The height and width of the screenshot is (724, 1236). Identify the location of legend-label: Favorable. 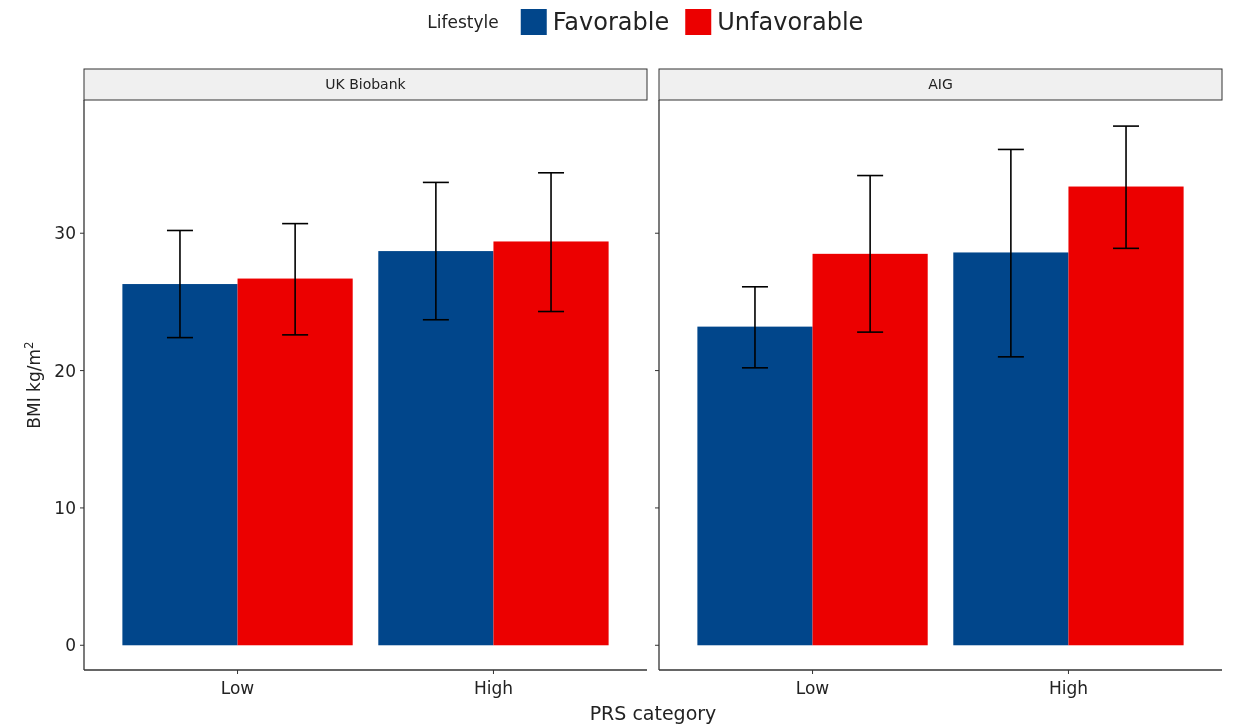
(611, 22).